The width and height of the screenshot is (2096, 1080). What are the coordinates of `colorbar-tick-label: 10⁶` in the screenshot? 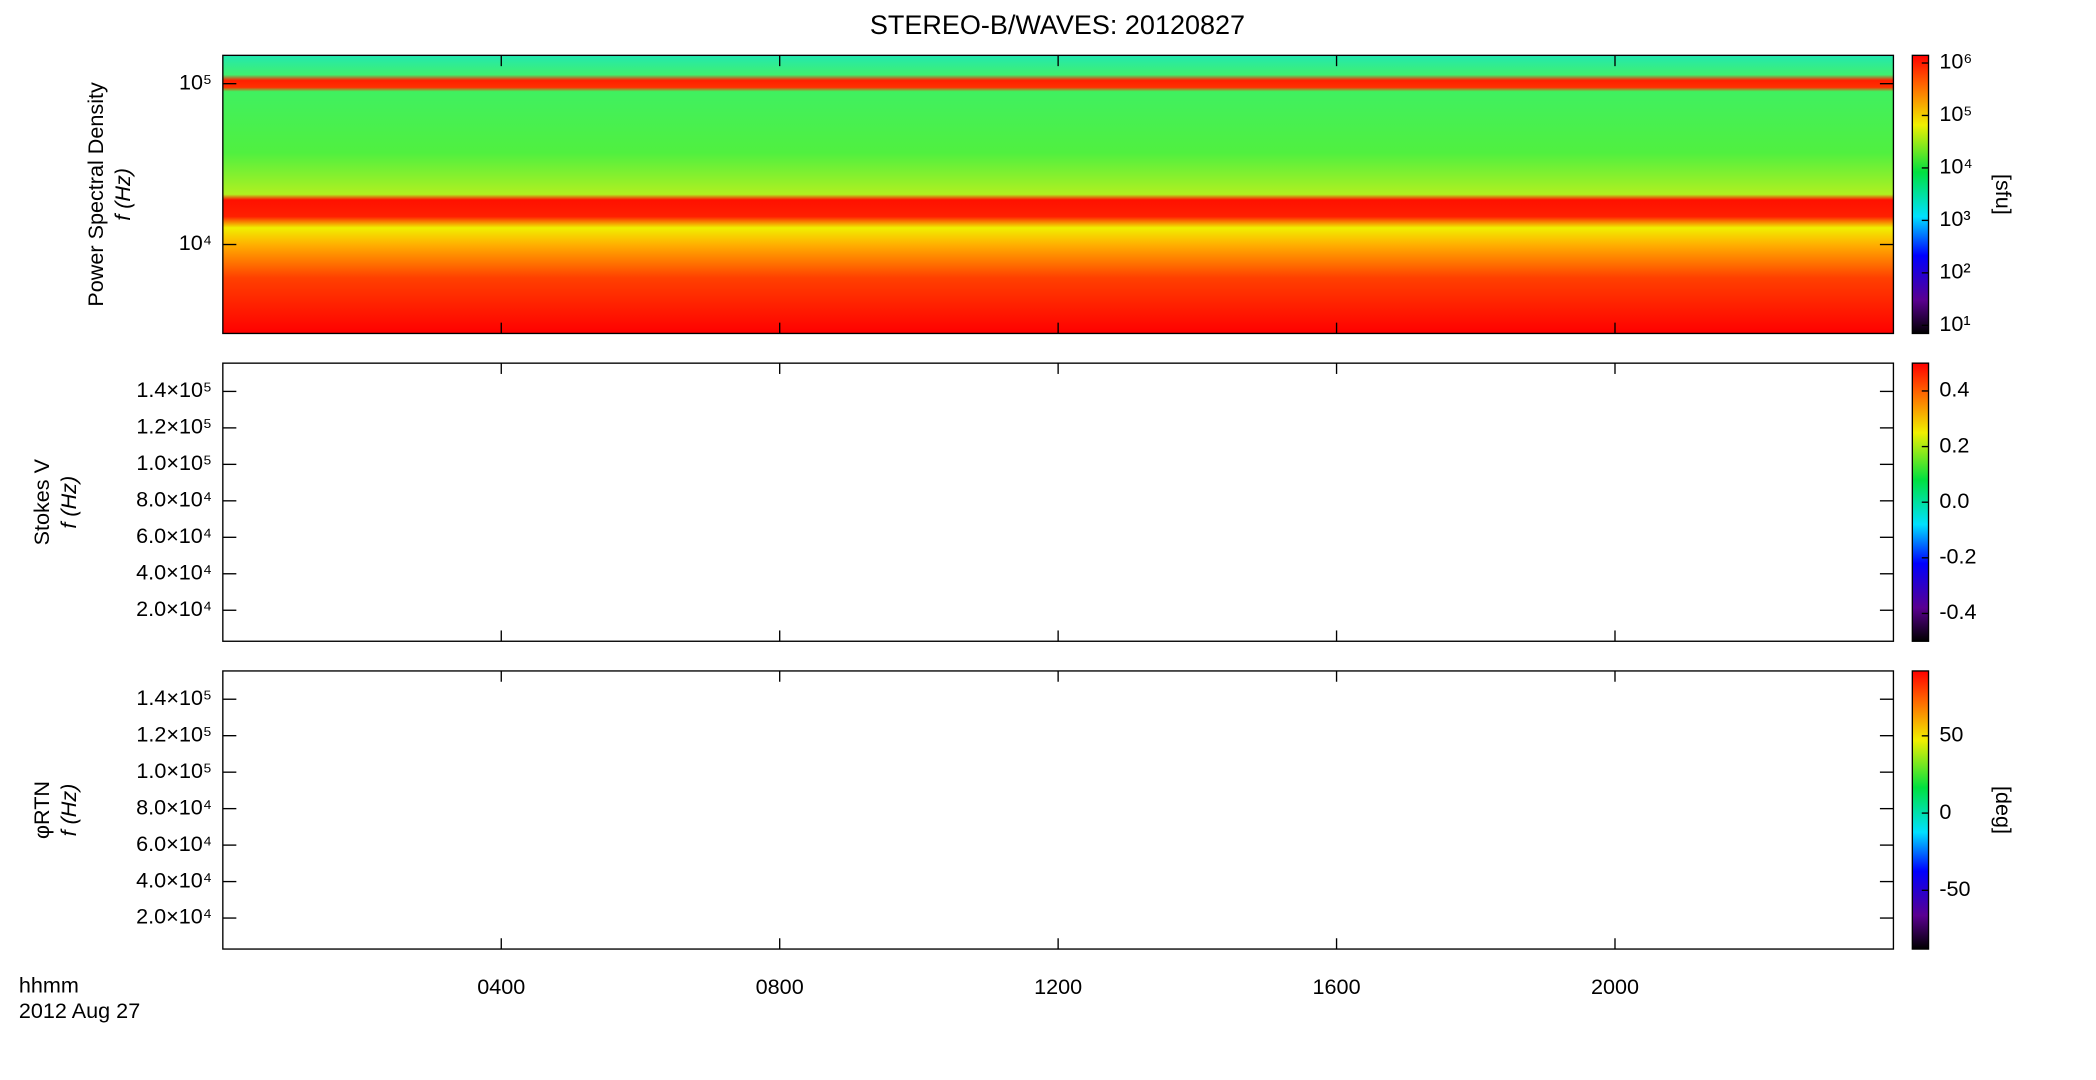 It's located at (1955, 61).